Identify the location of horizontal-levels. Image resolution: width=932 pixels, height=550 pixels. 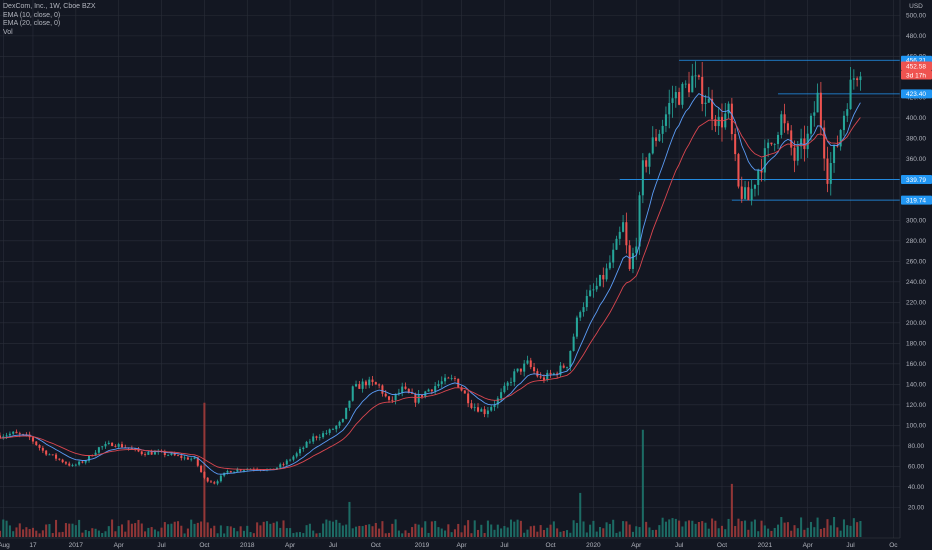
(759, 130).